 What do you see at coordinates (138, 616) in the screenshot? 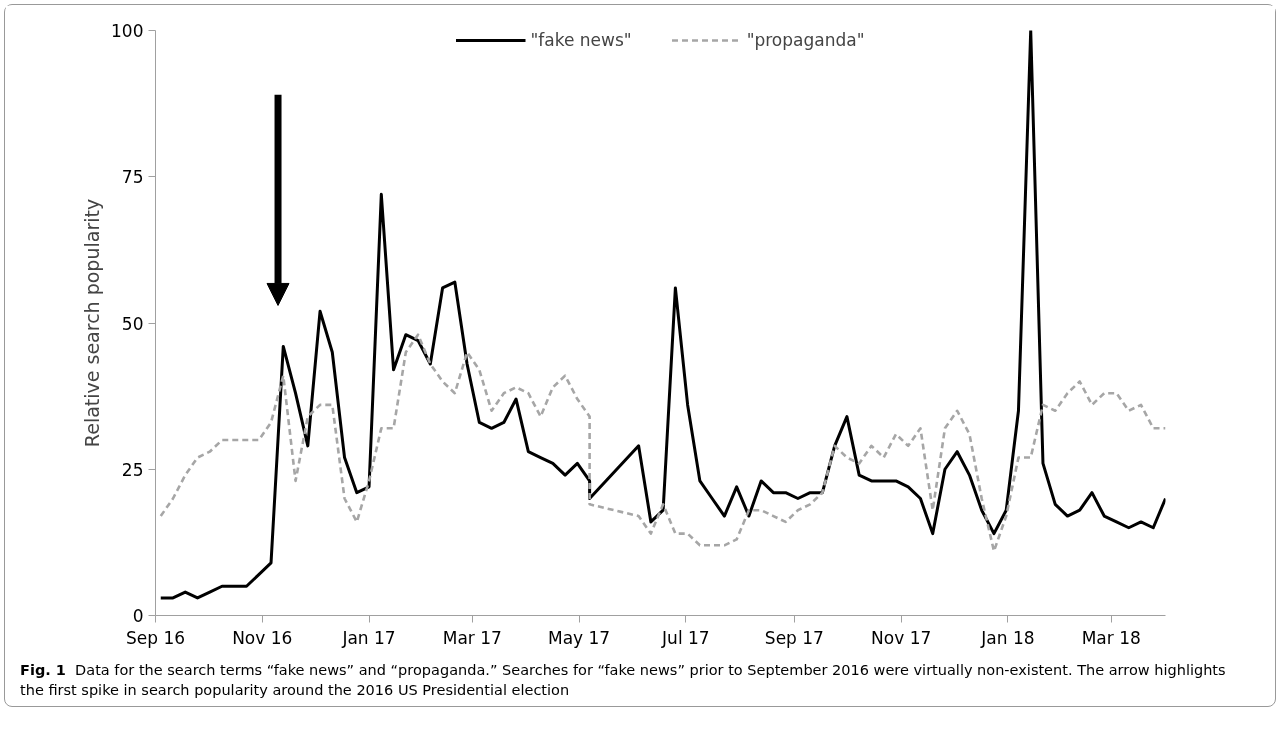
I see `y-tick-label: 0` at bounding box center [138, 616].